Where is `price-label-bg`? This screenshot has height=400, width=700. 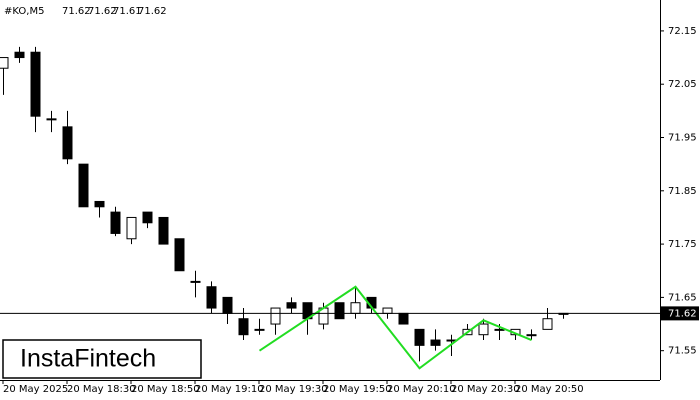
price-label-bg is located at coordinates (680, 313).